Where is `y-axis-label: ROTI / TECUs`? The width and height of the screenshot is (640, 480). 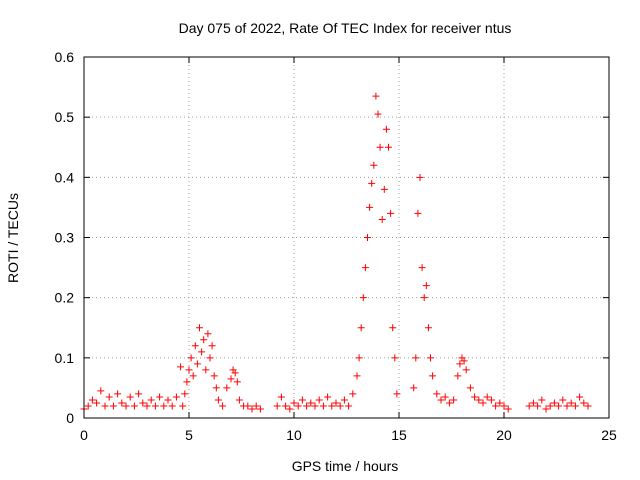 y-axis-label: ROTI / TECUs is located at coordinates (13, 238).